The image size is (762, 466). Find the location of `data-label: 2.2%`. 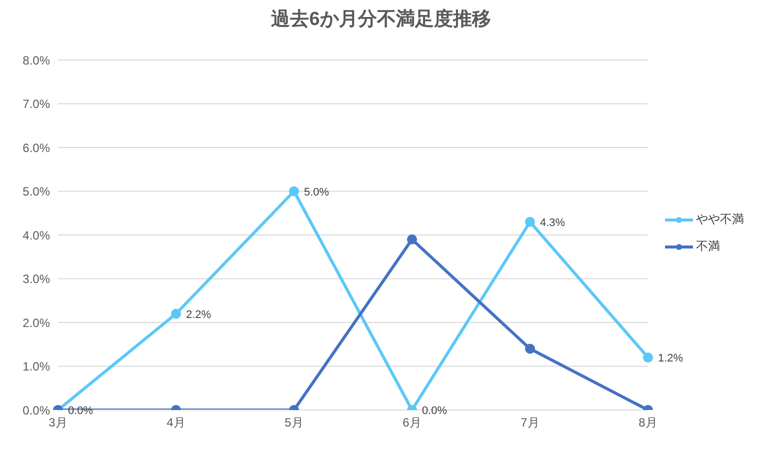

data-label: 2.2% is located at coordinates (199, 314).